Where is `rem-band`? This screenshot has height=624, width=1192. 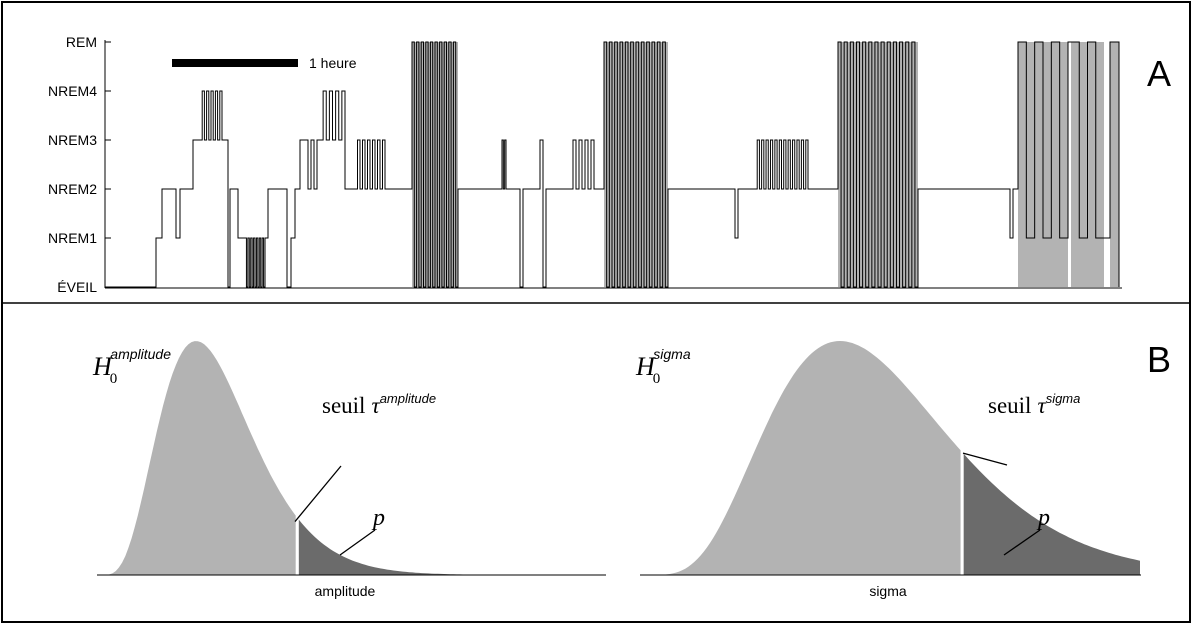
rem-band is located at coordinates (1114, 164).